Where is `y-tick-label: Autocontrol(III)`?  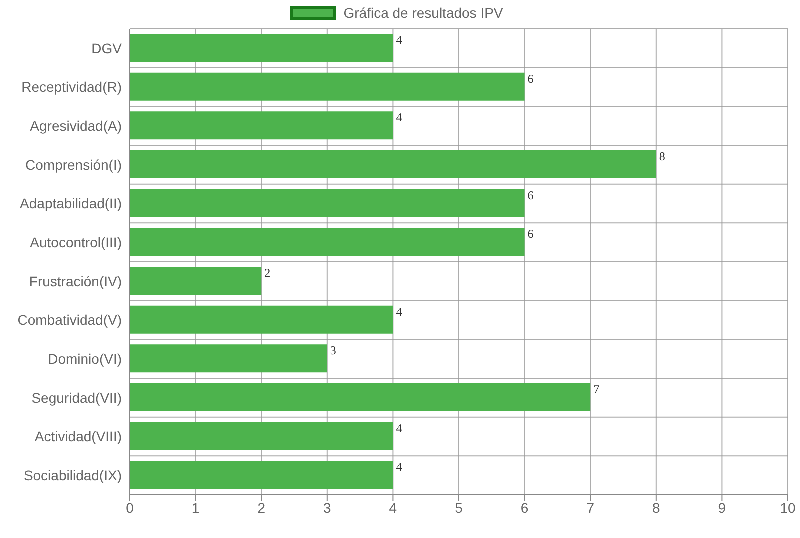
y-tick-label: Autocontrol(III) is located at coordinates (76, 242).